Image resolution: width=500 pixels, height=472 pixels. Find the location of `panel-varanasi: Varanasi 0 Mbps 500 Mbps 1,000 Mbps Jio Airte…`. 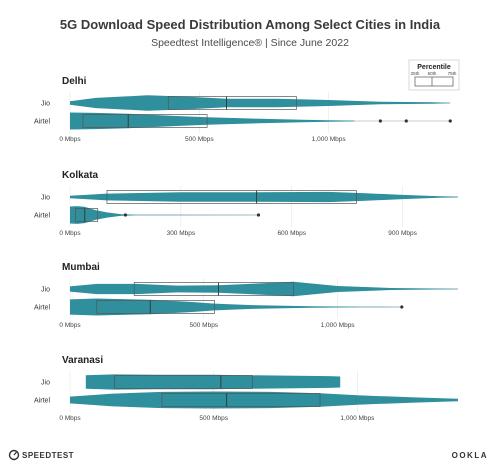

panel-varanasi: Varanasi 0 Mbps 500 Mbps 1,000 Mbps Jio Airte… is located at coordinates (246, 388).